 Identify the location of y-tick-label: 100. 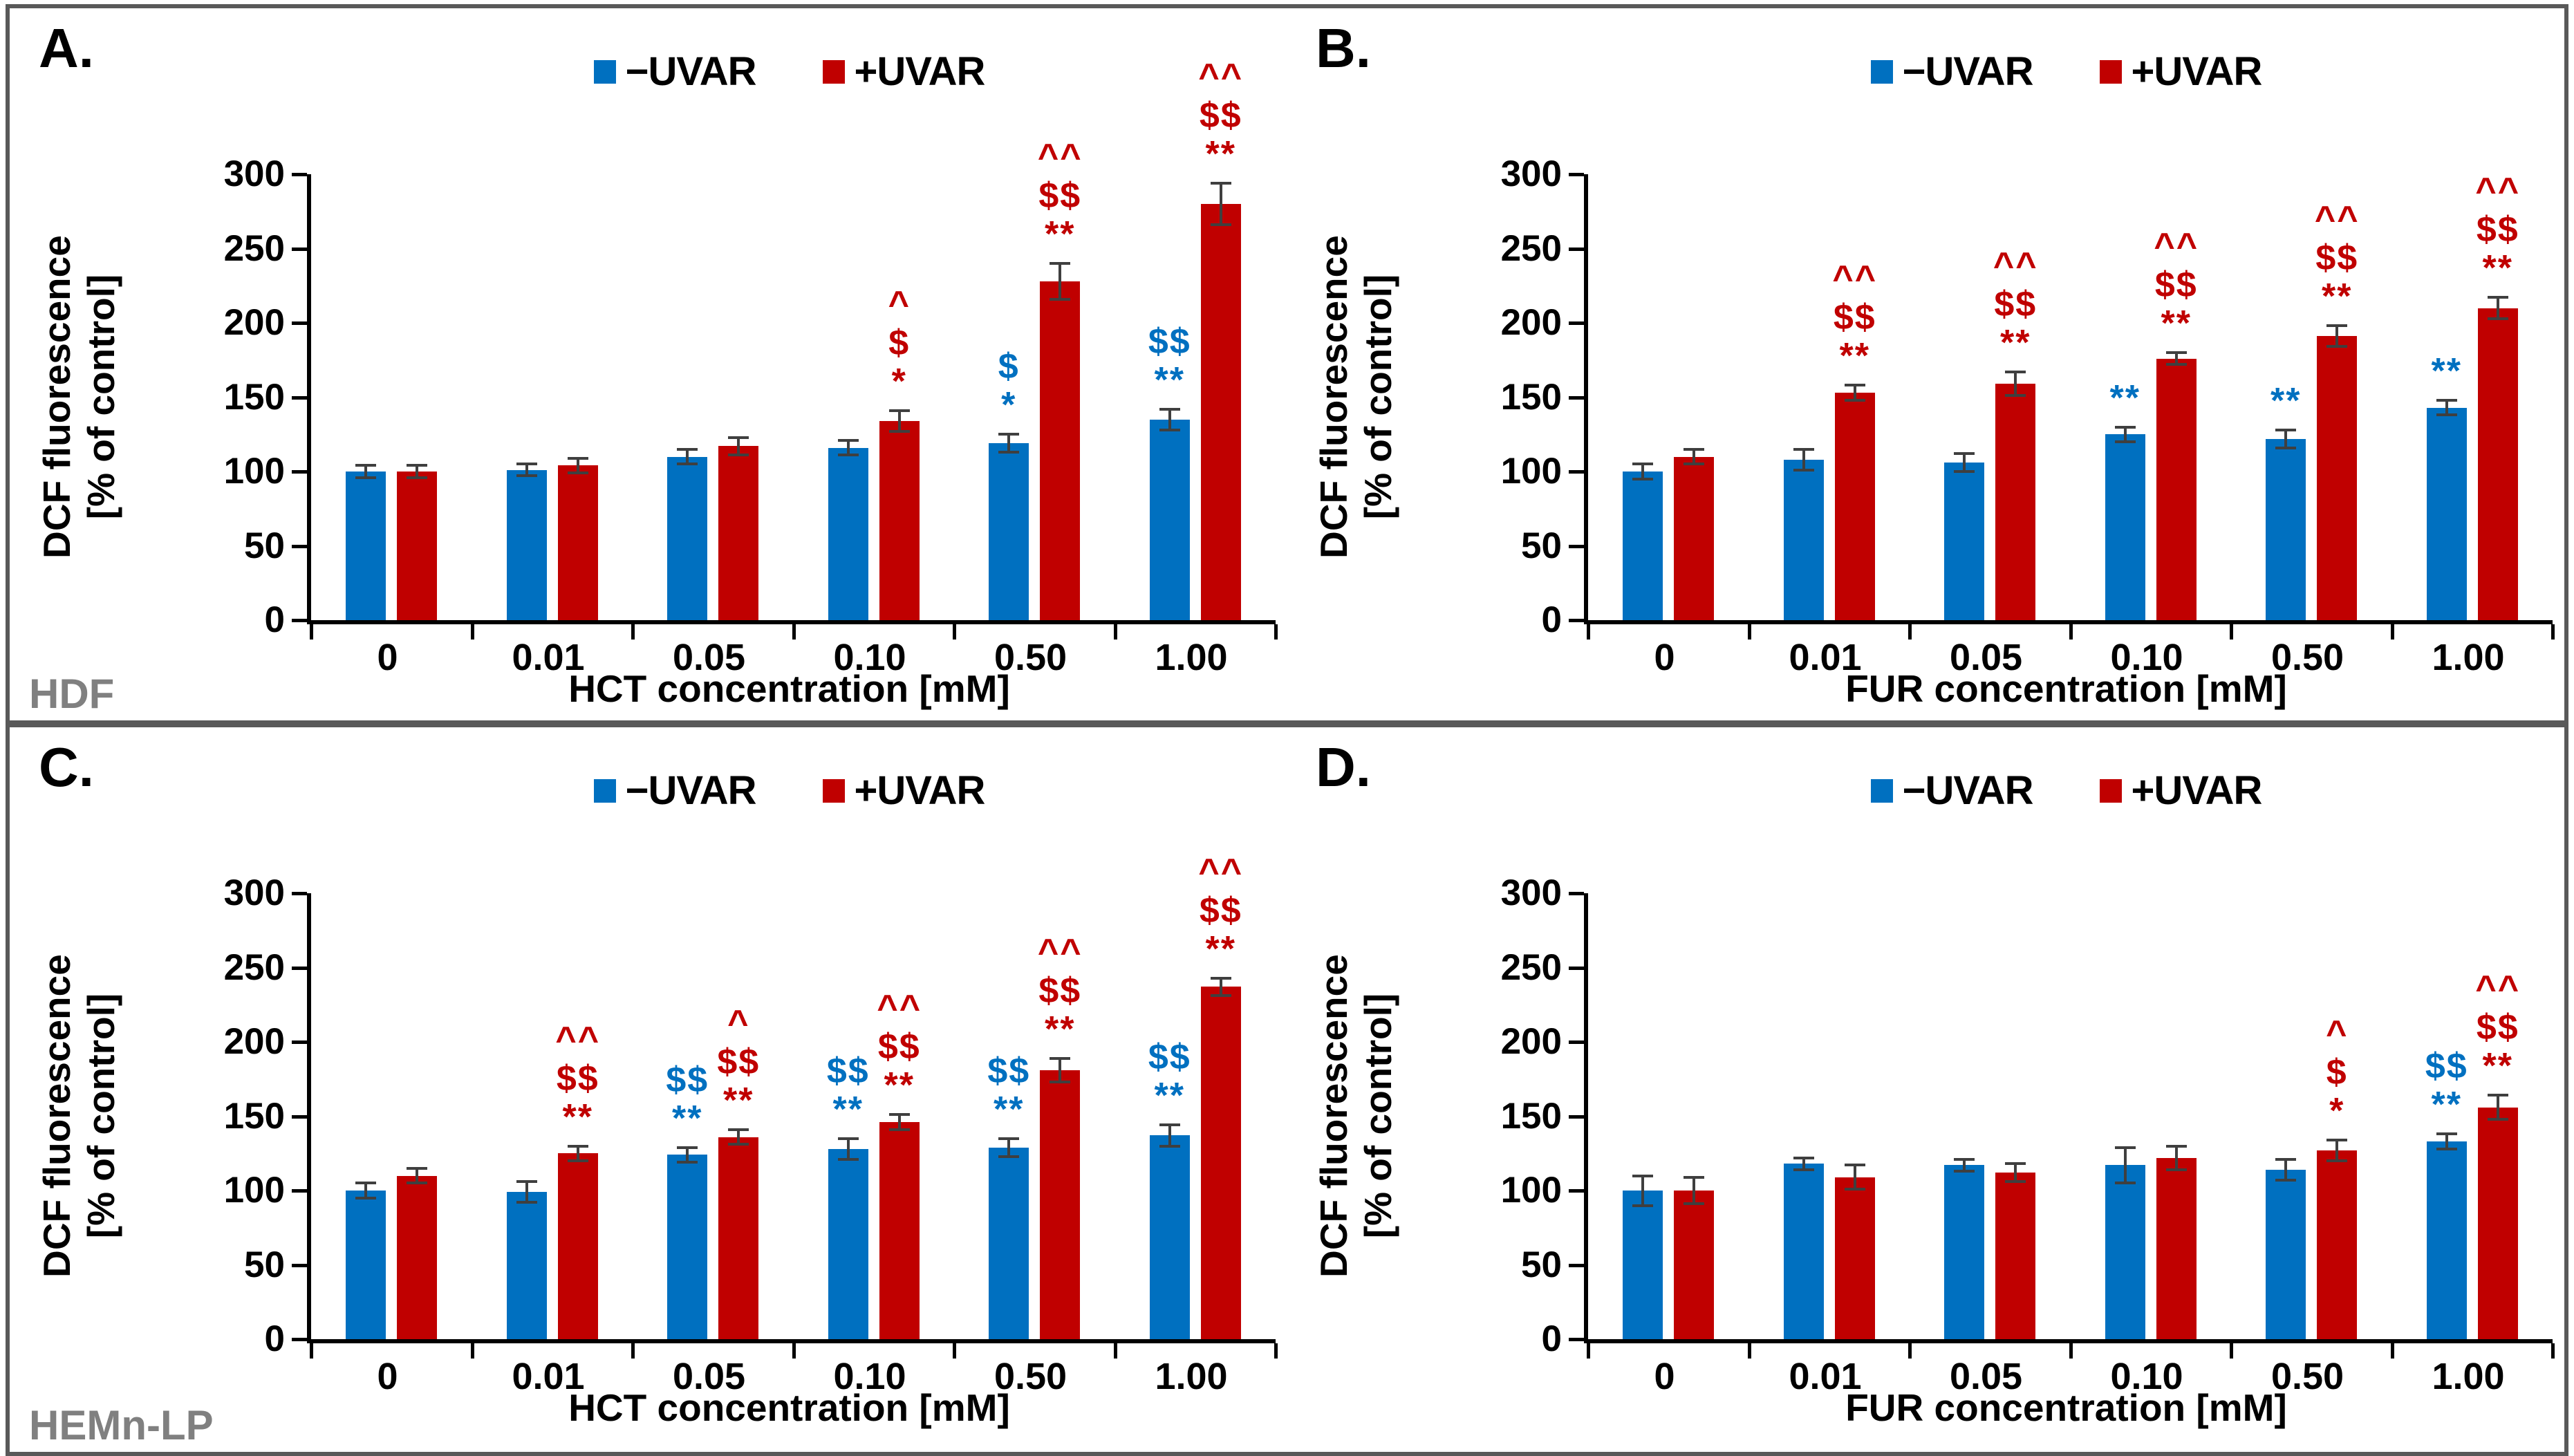
(254, 471).